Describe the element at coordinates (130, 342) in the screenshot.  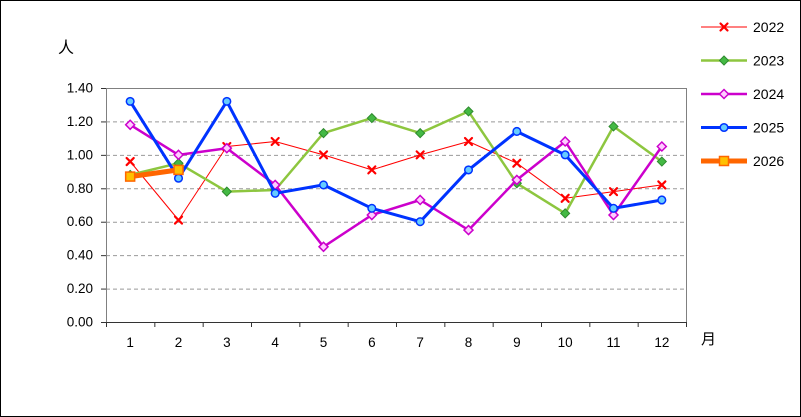
I see `x-tick-label: 1` at that location.